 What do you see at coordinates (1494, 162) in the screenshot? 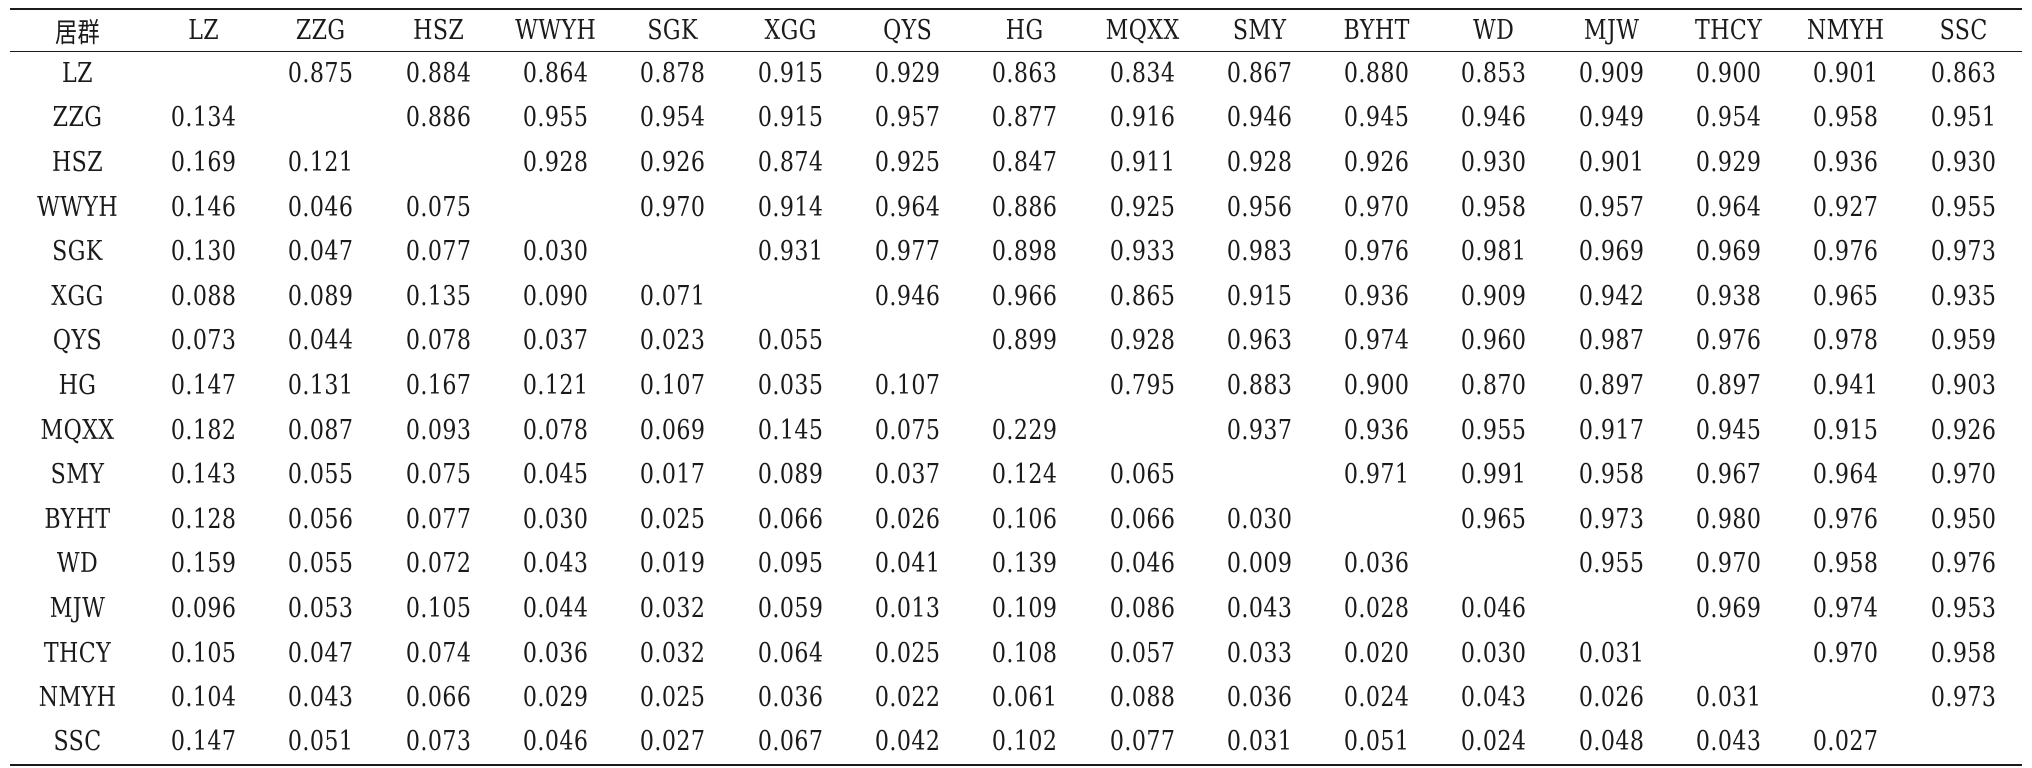
I see `table-cell: 0.930` at bounding box center [1494, 162].